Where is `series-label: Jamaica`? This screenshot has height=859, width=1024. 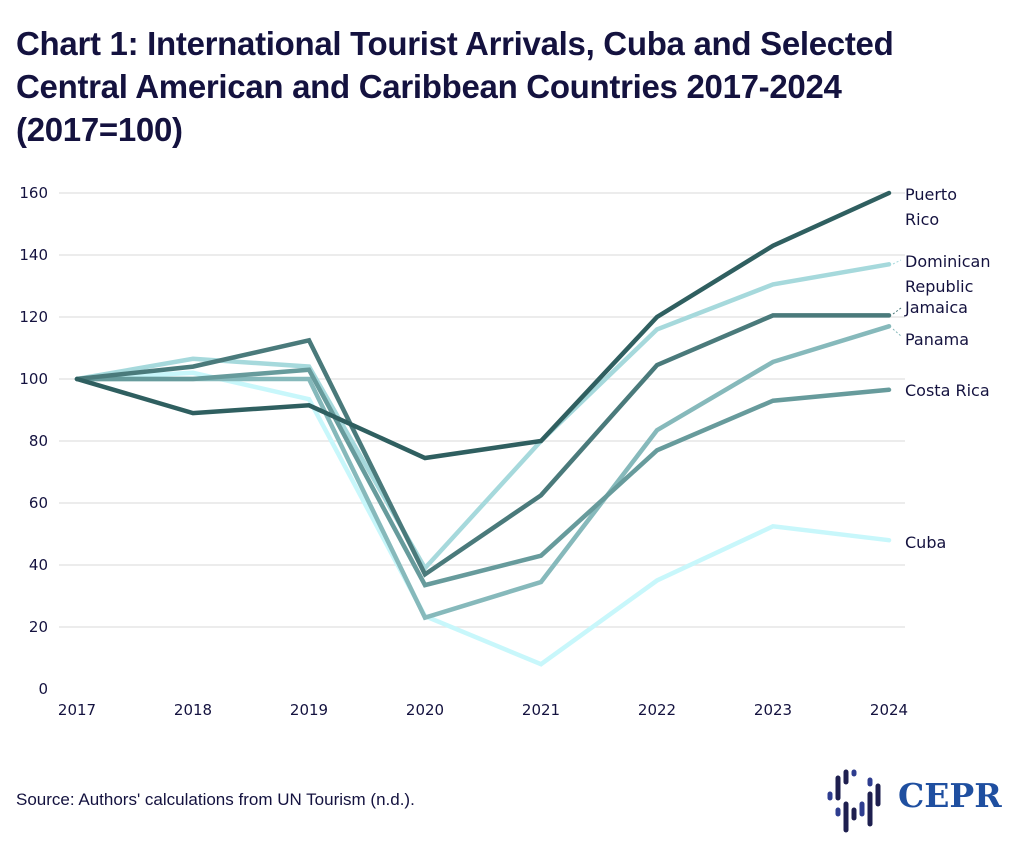 series-label: Jamaica is located at coordinates (936, 307).